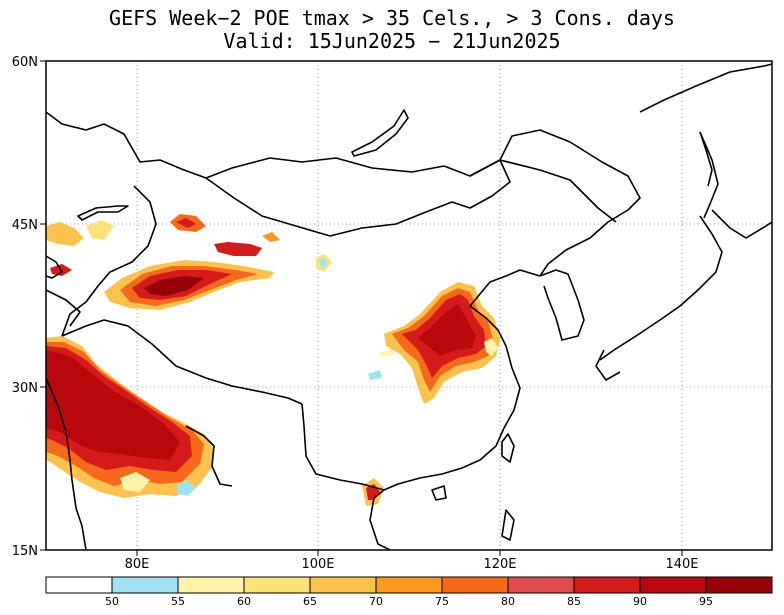 The width and height of the screenshot is (784, 615). Describe the element at coordinates (508, 448) in the screenshot. I see `coastline-taiwan` at that location.